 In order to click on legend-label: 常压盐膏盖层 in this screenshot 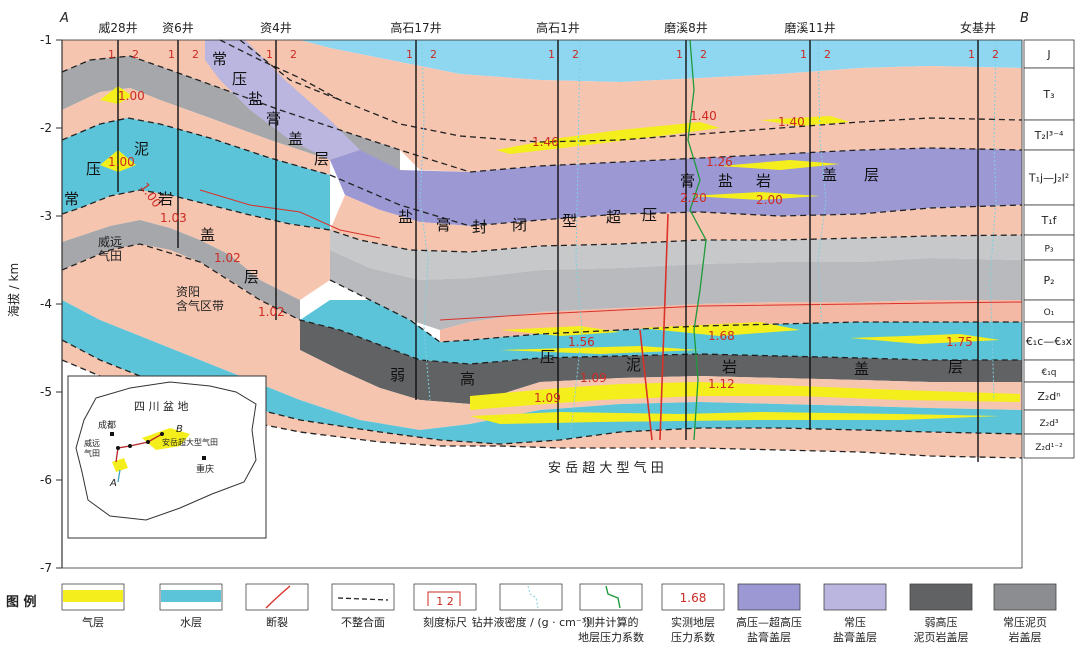, I will do `click(855, 630)`.